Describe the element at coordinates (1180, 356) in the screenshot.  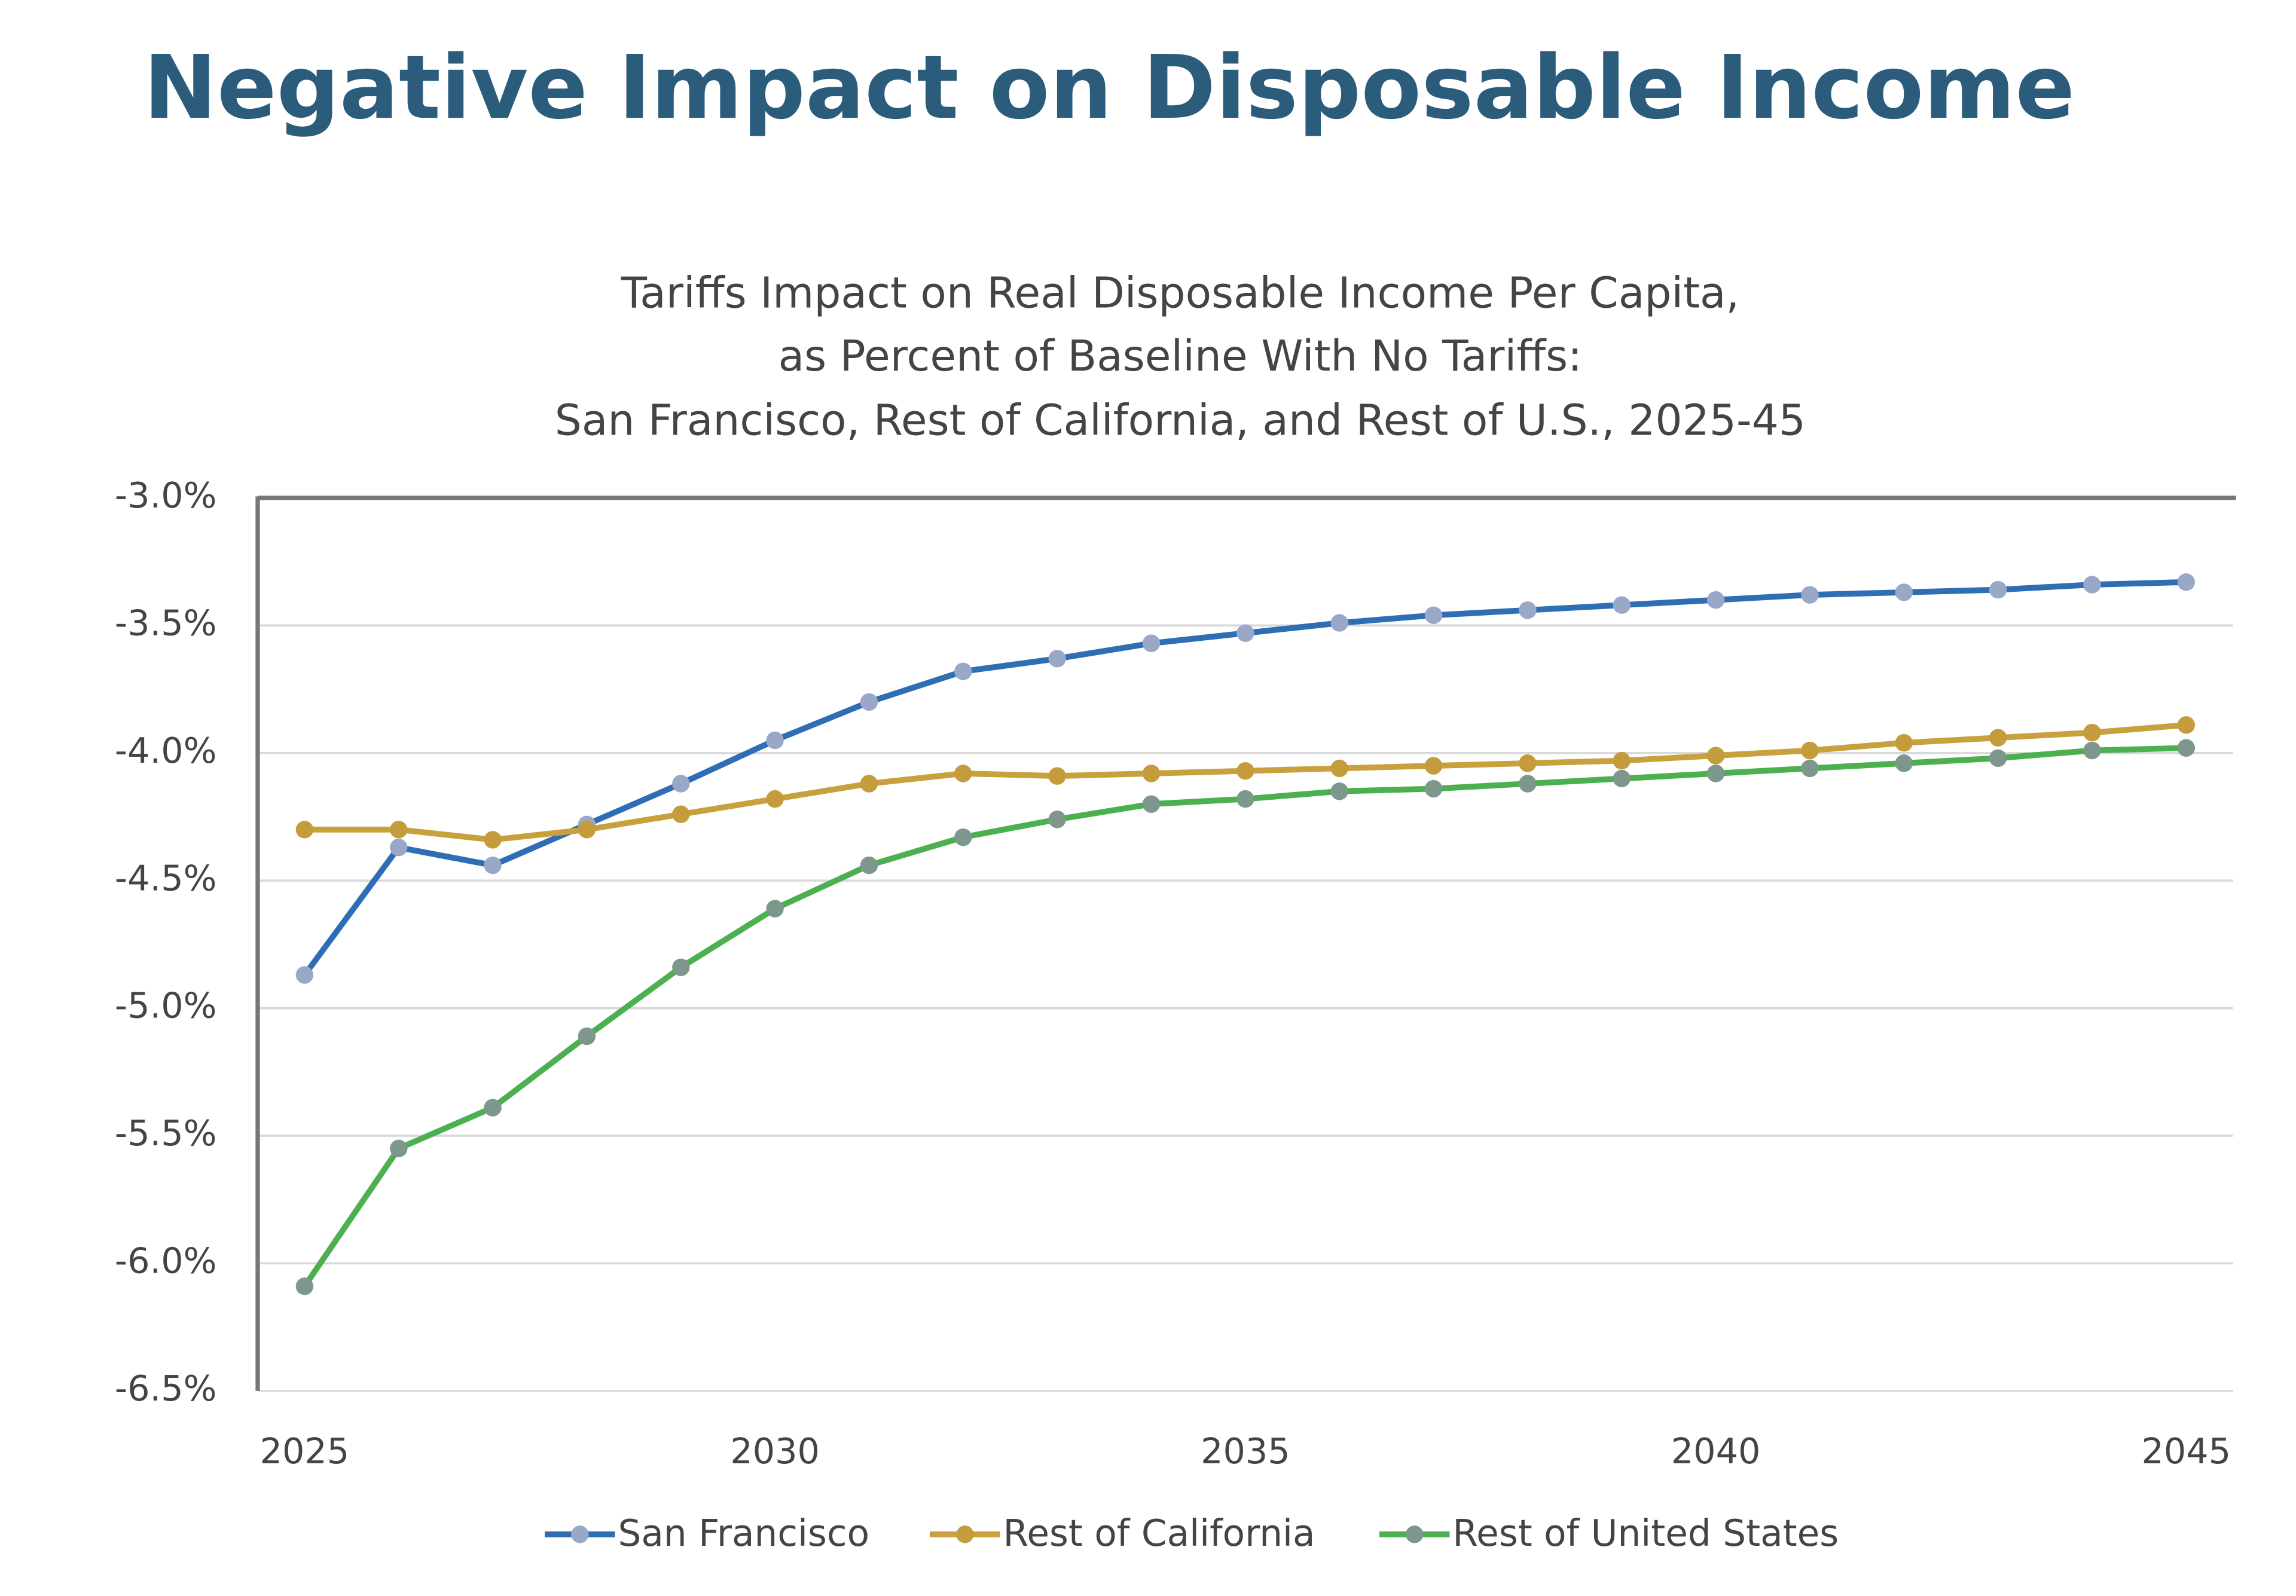
I see `chart-title: as Percent of Baseline With No Tariffs:` at that location.